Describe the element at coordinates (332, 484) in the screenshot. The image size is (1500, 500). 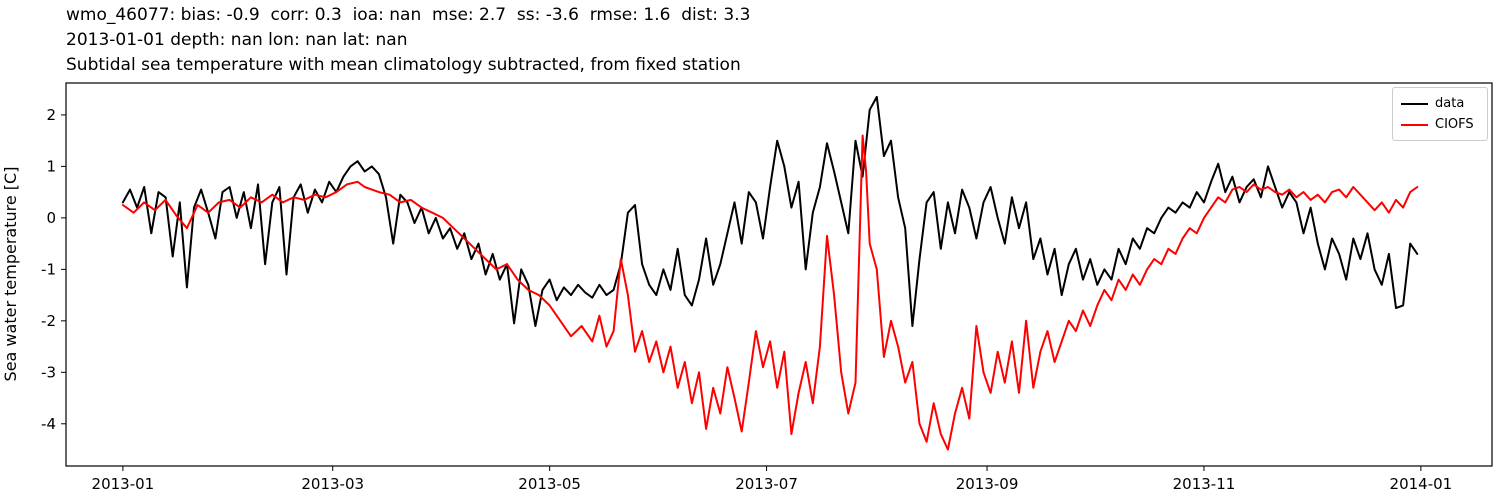
I see `x-tick-label: 2013-03` at that location.